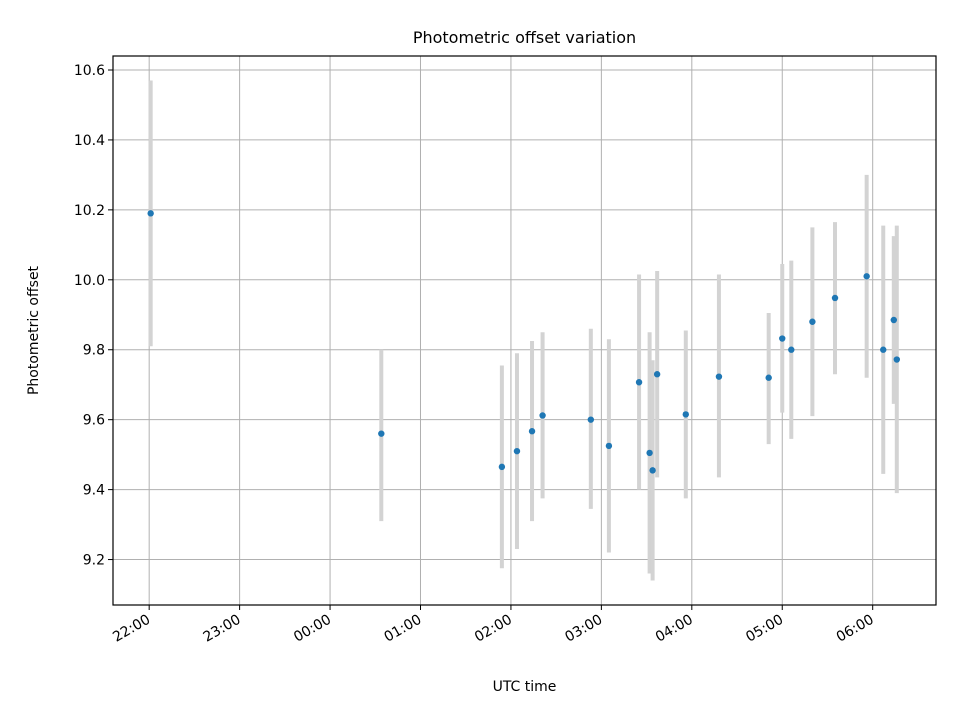 This screenshot has width=960, height=720. I want to click on y-tick-label: 10.4, so click(89, 141).